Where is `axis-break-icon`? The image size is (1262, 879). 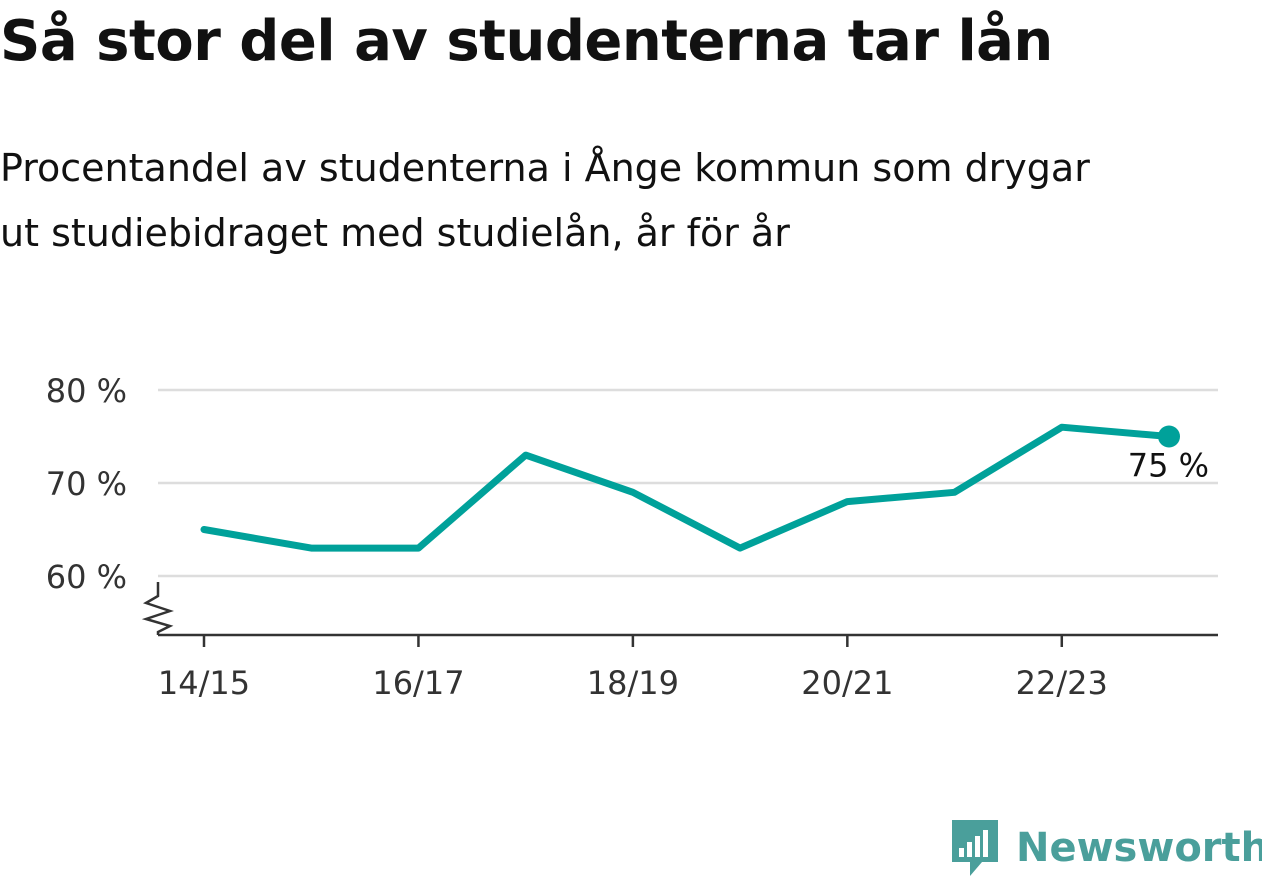 axis-break-icon is located at coordinates (157, 608).